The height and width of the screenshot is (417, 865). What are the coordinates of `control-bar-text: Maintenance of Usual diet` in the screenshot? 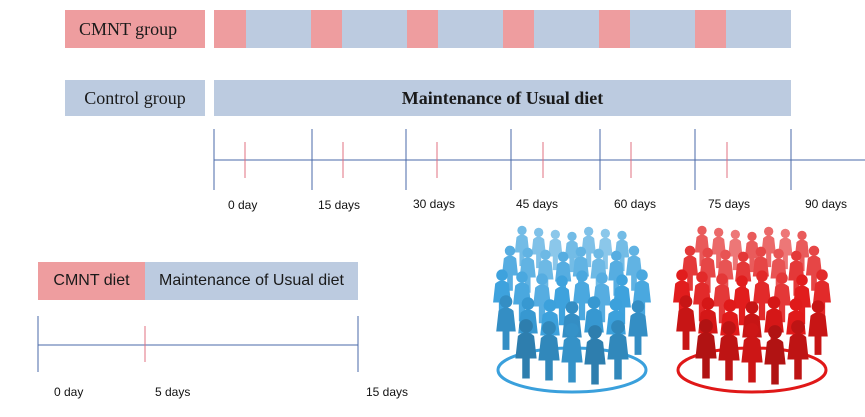 It's located at (502, 97).